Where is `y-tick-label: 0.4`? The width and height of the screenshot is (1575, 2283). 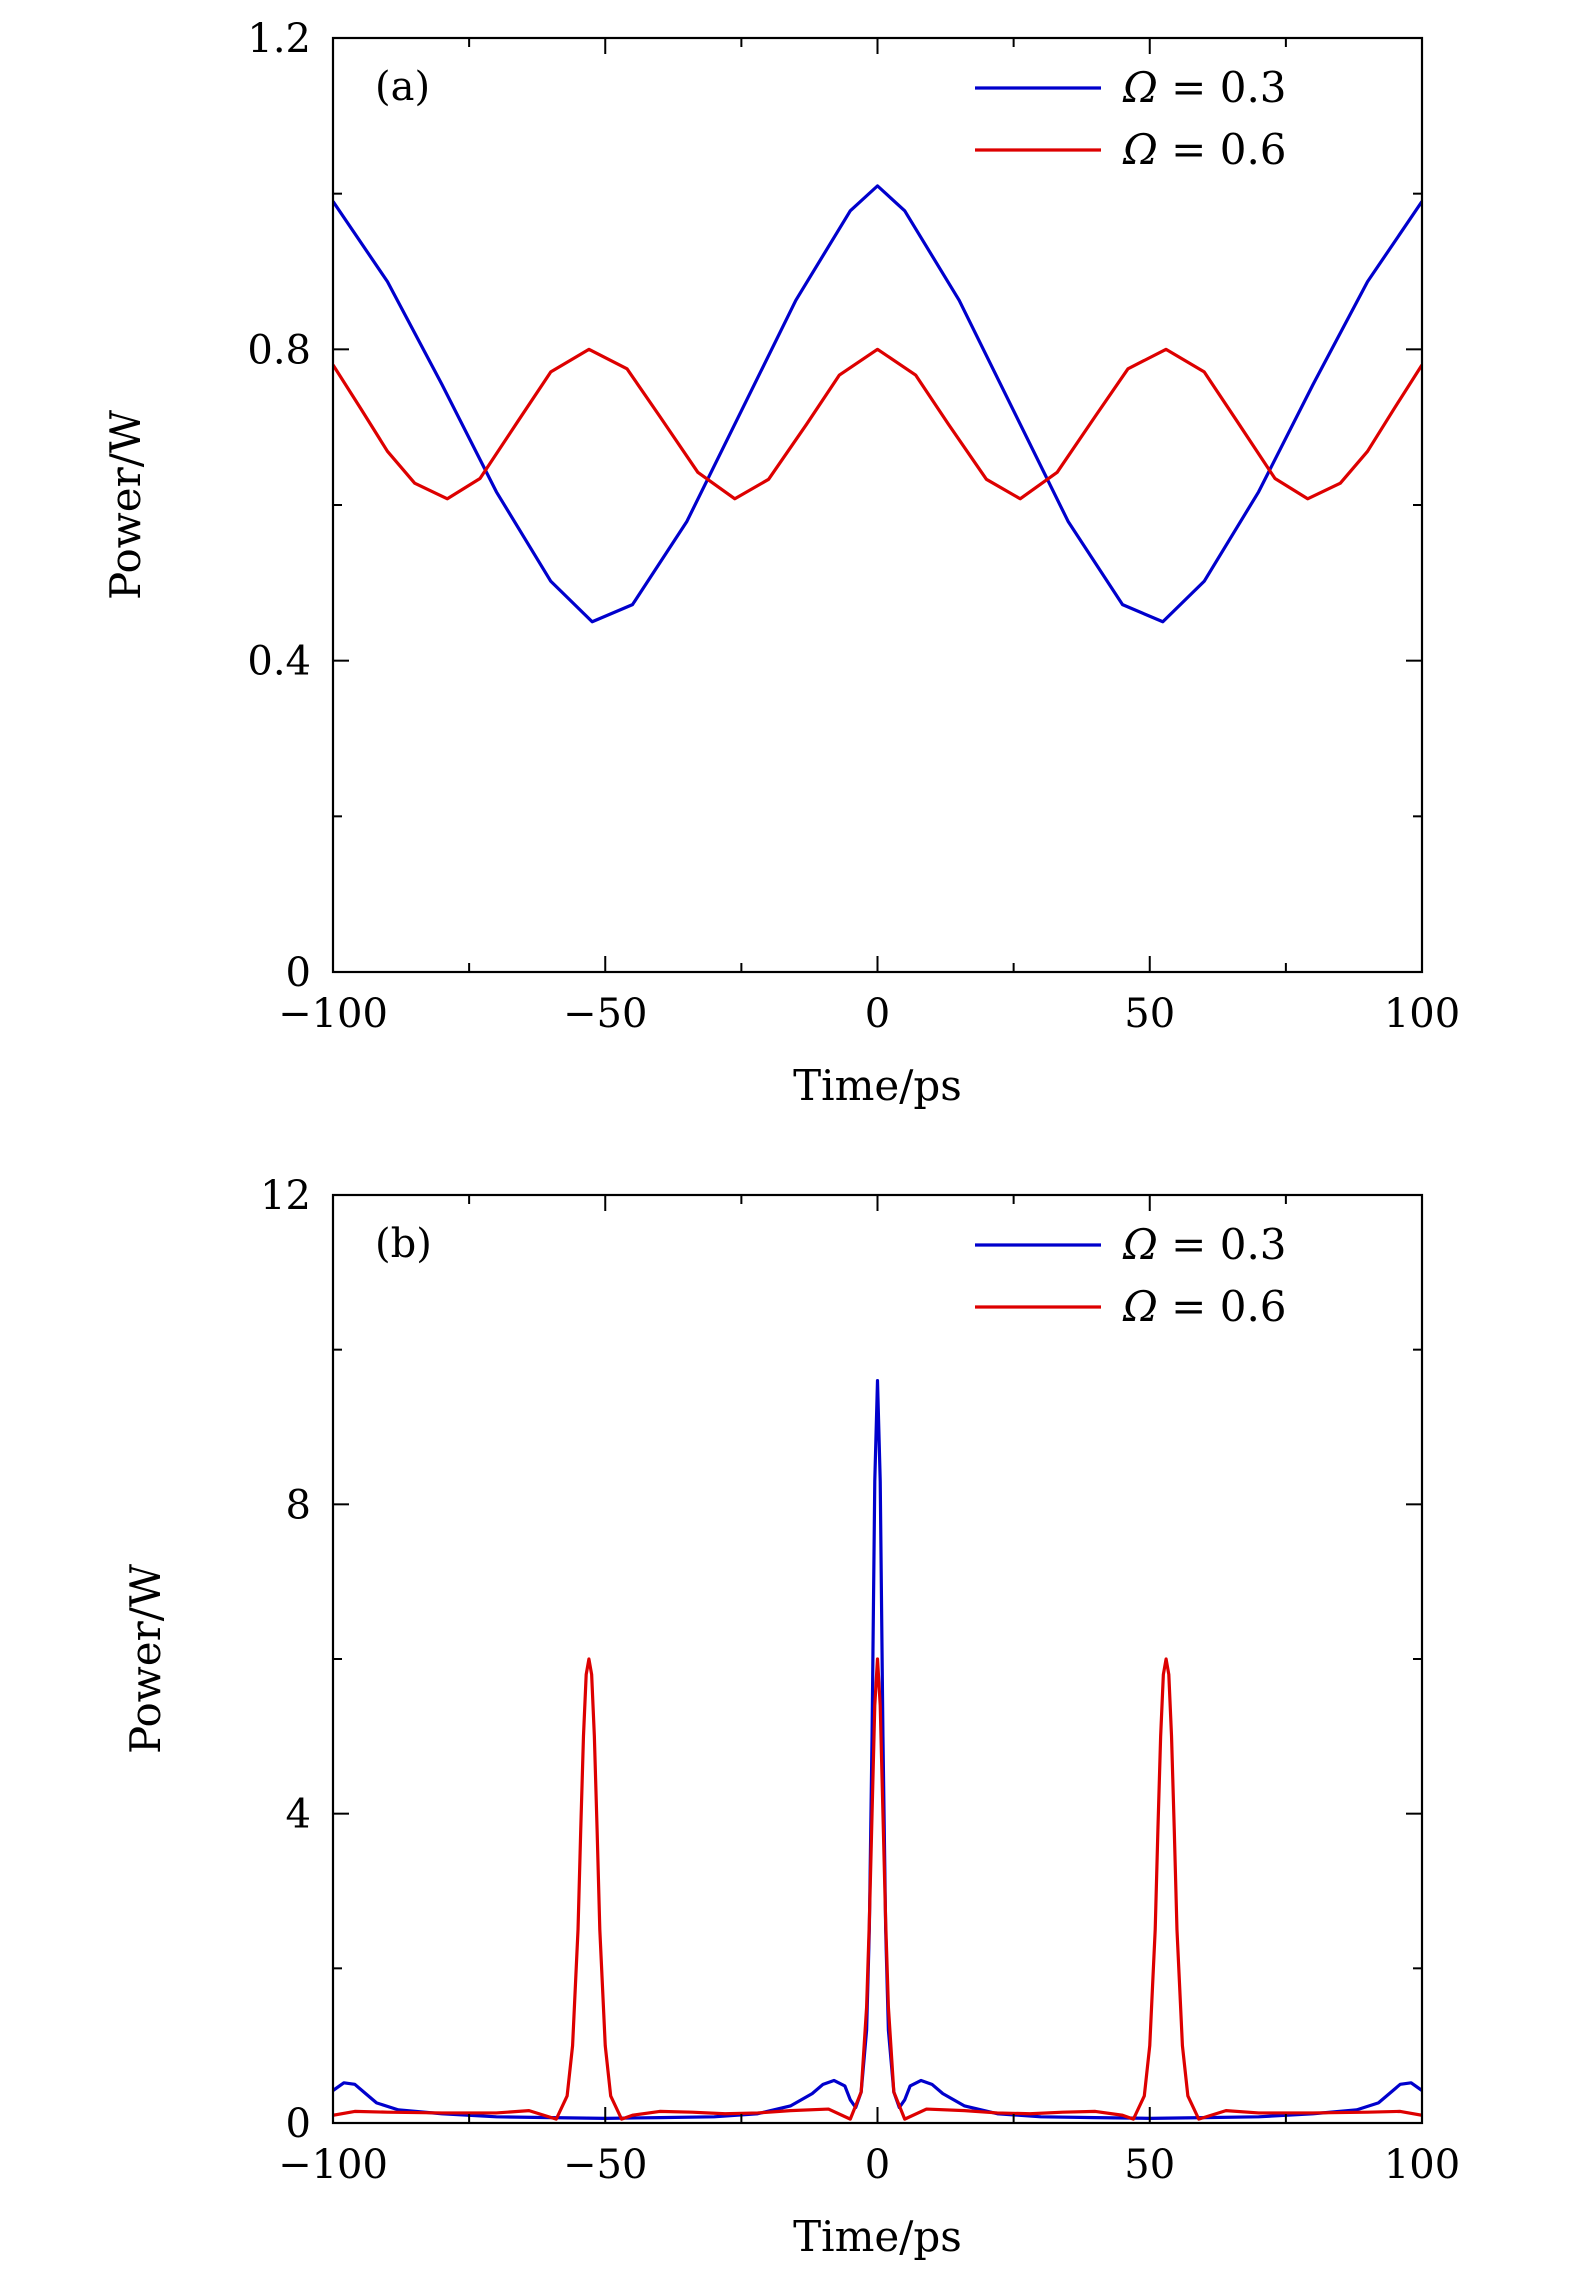 y-tick-label: 0.4 is located at coordinates (279, 662).